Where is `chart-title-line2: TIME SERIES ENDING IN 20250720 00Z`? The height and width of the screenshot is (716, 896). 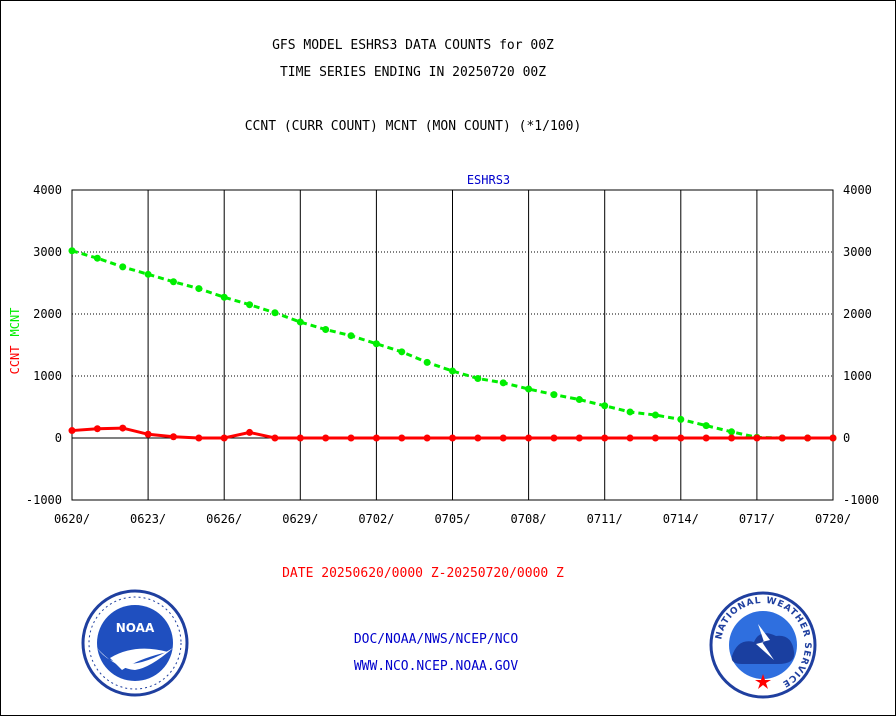
chart-title-line2: TIME SERIES ENDING IN 20250720 00Z is located at coordinates (413, 72).